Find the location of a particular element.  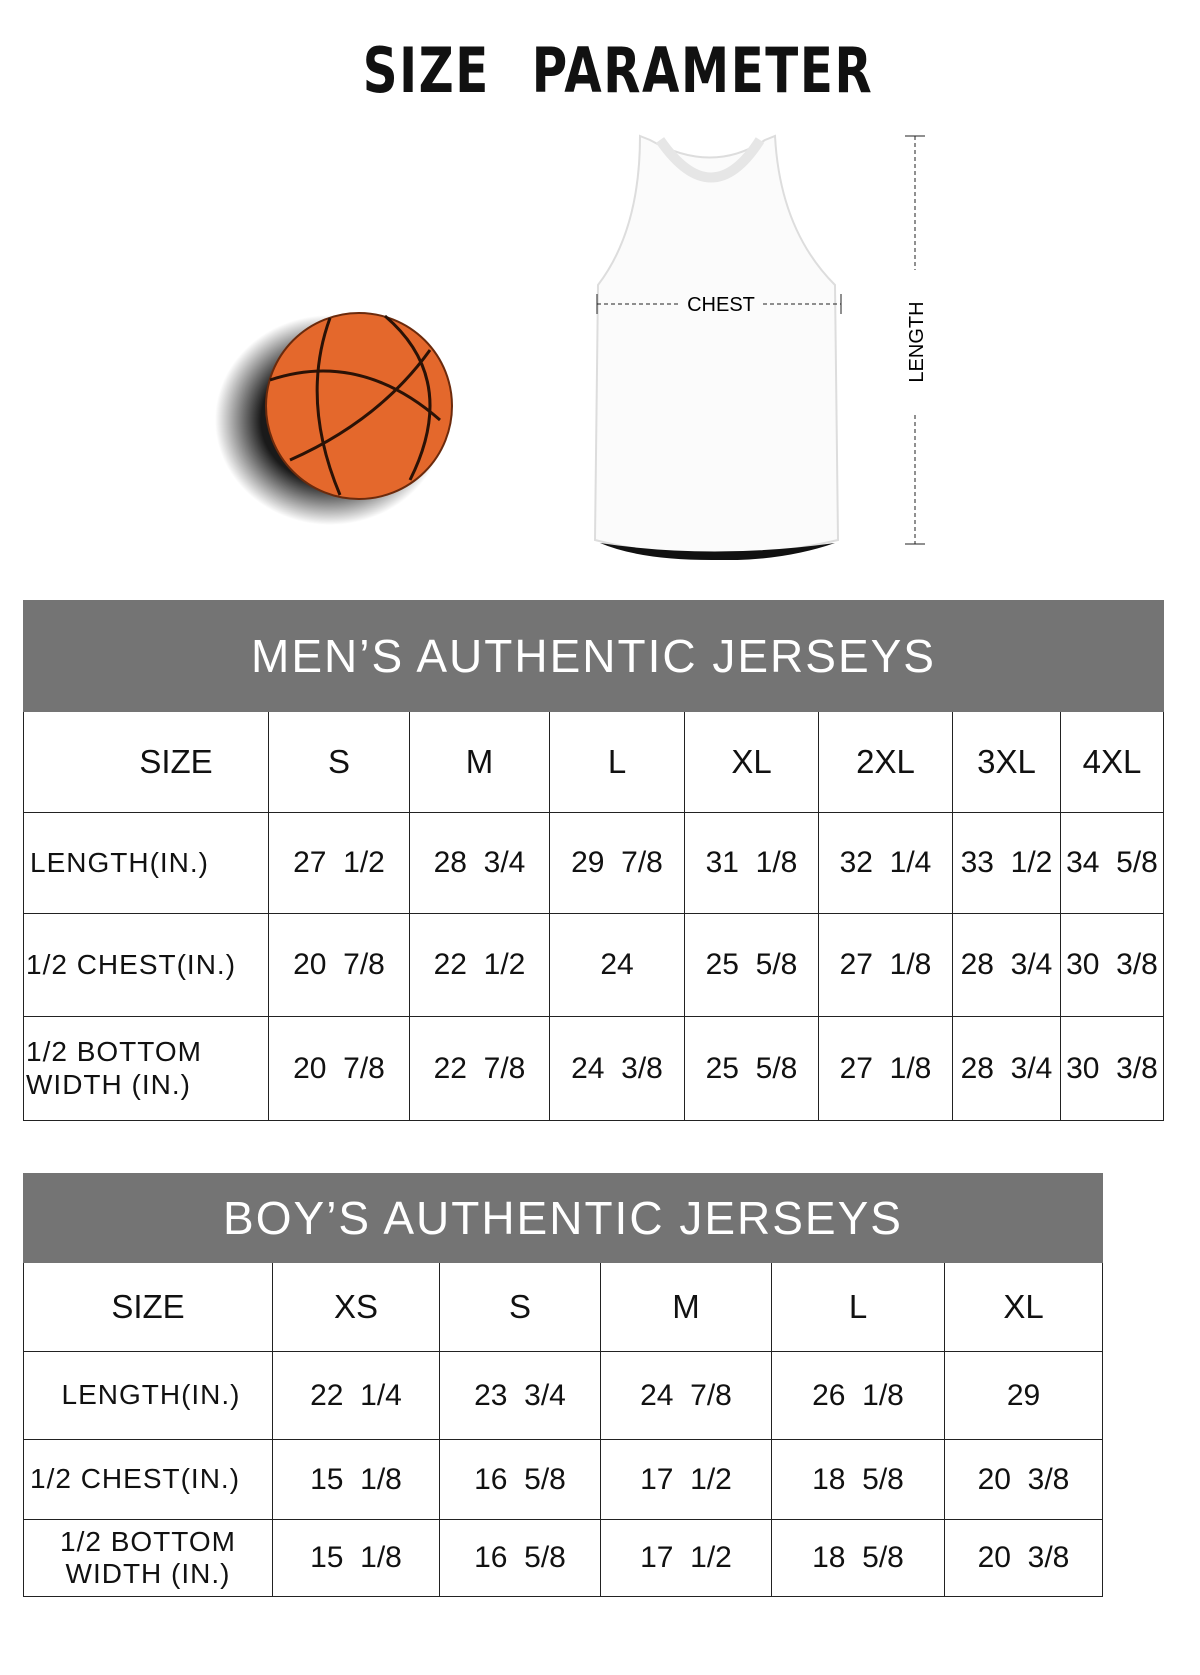

size-col: XS is located at coordinates (356, 1307).